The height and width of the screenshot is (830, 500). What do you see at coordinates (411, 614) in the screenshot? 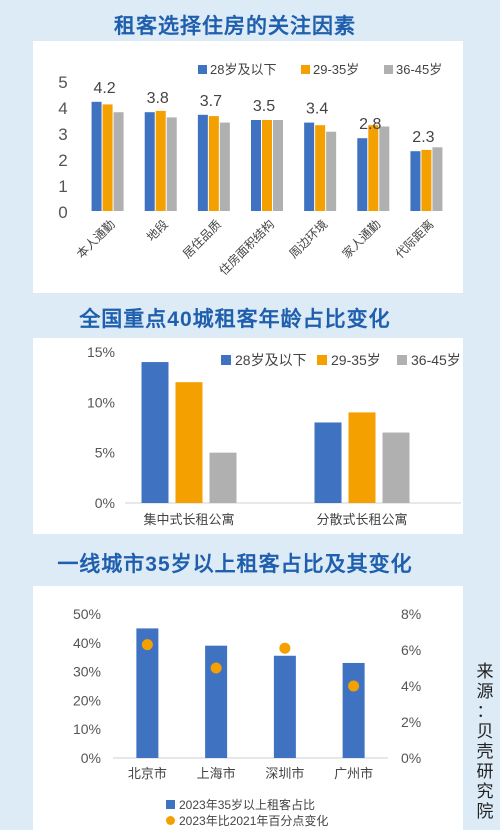
I see `y-tick-label-right: 8%` at bounding box center [411, 614].